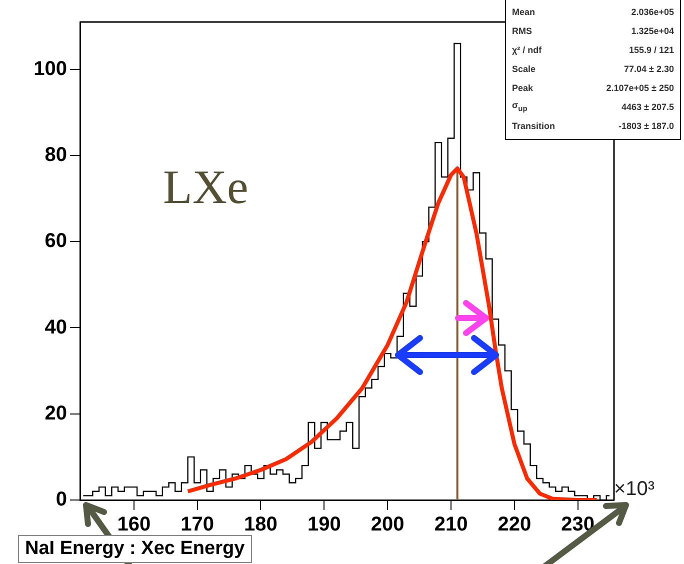 This screenshot has height=564, width=684. Describe the element at coordinates (324, 525) in the screenshot. I see `x-tick-label: 190` at that location.